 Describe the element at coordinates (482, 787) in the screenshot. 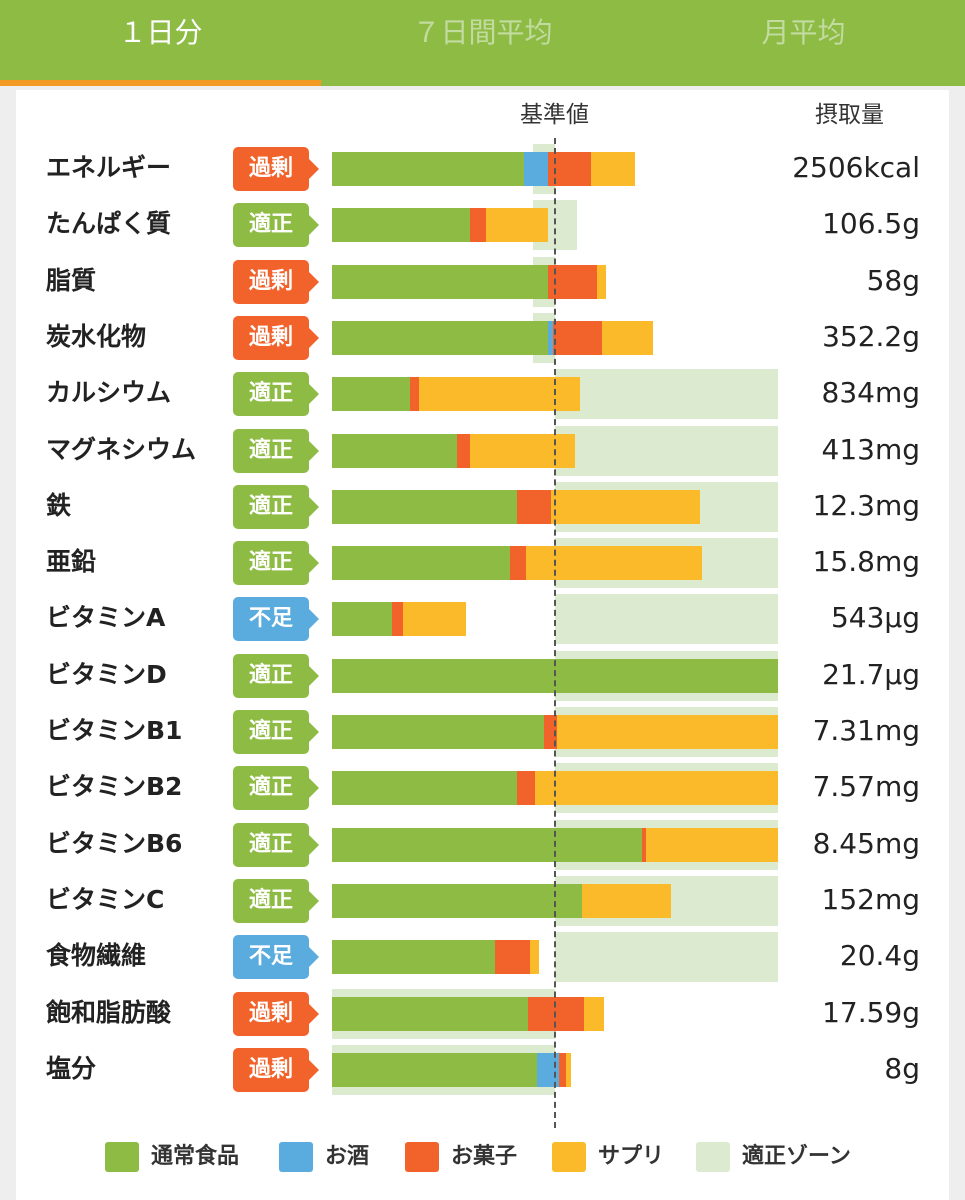

I see `nutrient-row: ビタミンB2 適正 7.57mg` at that location.